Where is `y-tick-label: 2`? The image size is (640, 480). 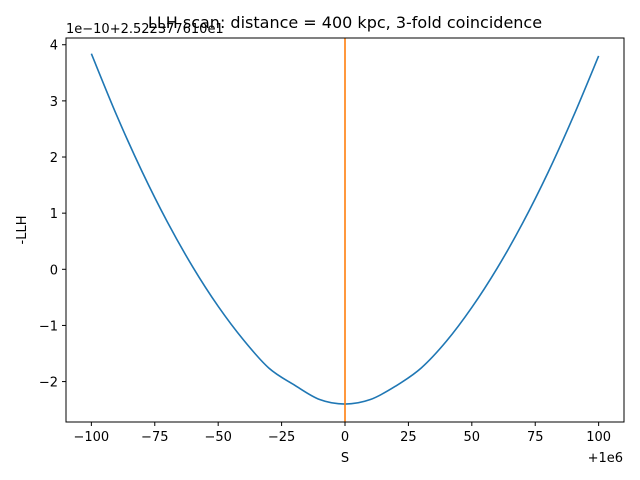 y-tick-label: 2 is located at coordinates (54, 158).